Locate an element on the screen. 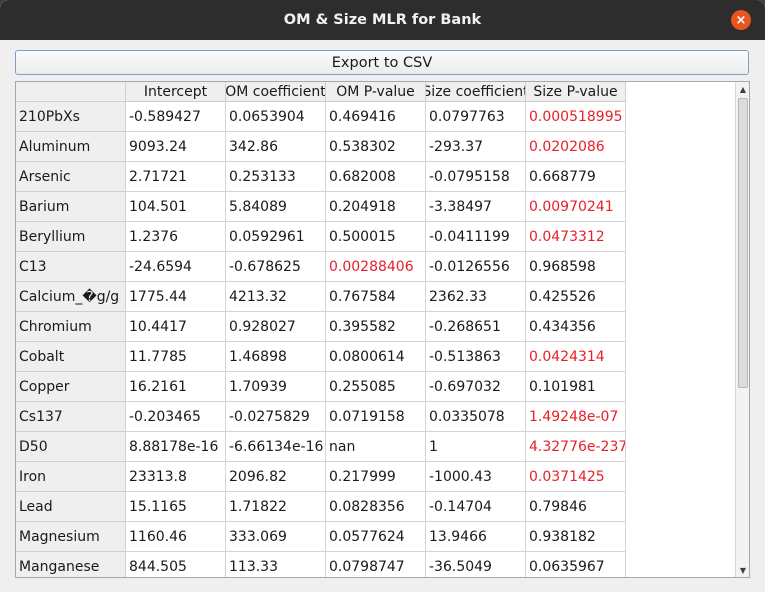  table-cell: 1.71822 is located at coordinates (276, 507).